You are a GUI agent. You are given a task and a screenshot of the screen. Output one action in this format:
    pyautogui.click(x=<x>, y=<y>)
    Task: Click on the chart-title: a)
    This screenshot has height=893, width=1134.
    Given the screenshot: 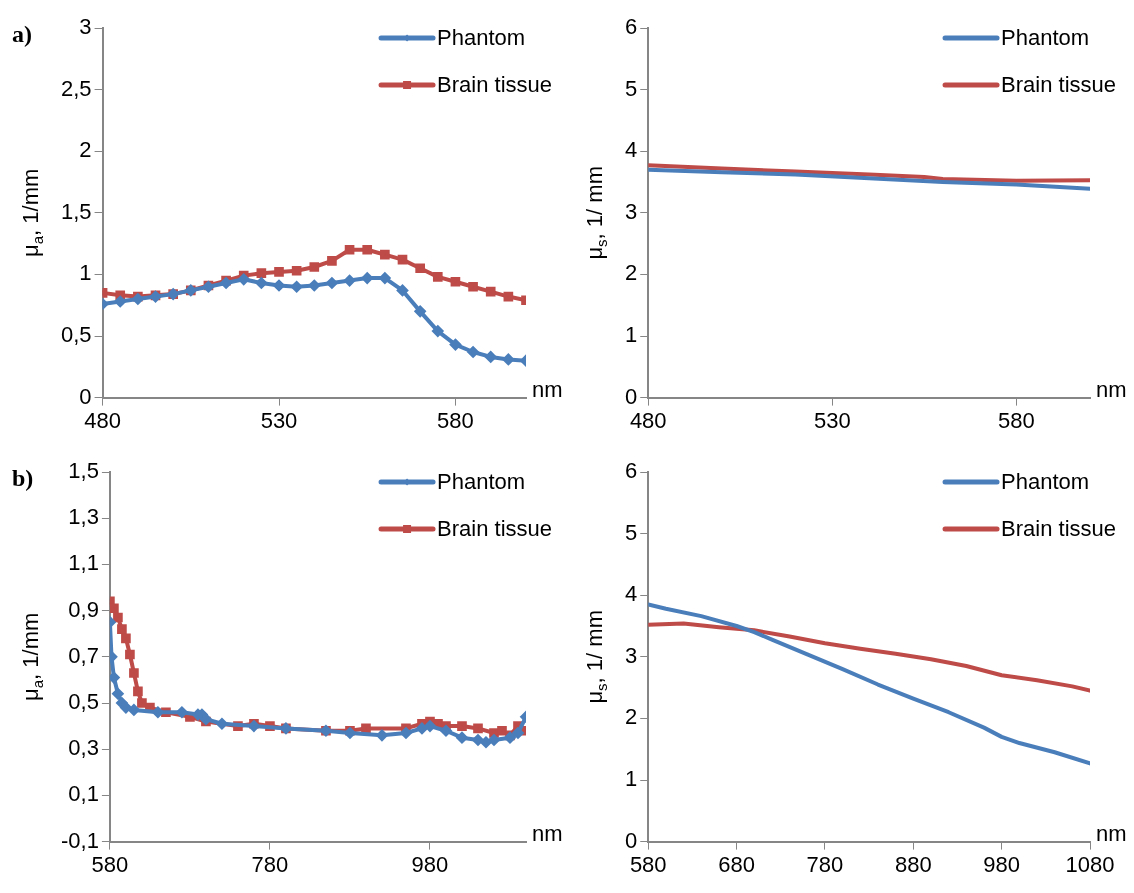 What is the action you would take?
    pyautogui.click(x=22, y=34)
    